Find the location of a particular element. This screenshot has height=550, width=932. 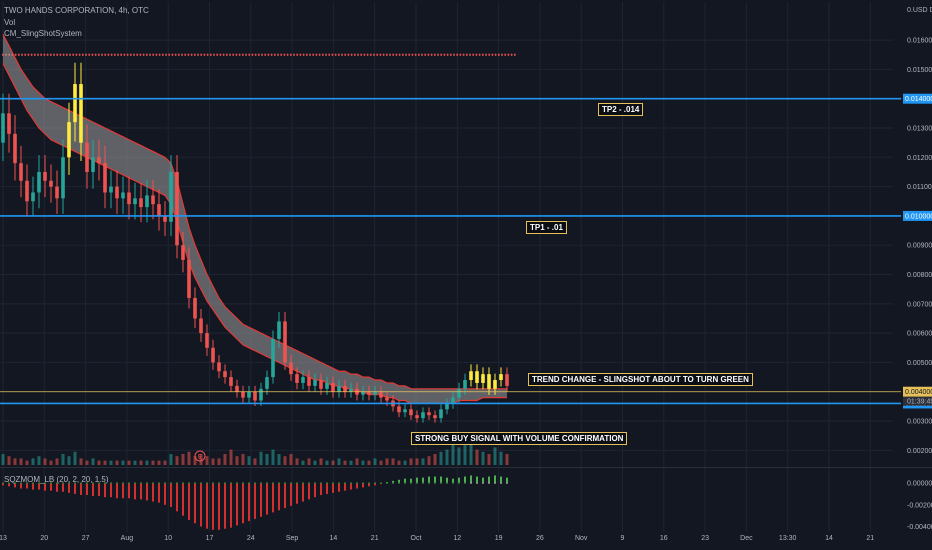

level-tag-label-TP1: 0.010000 is located at coordinates (918, 216).